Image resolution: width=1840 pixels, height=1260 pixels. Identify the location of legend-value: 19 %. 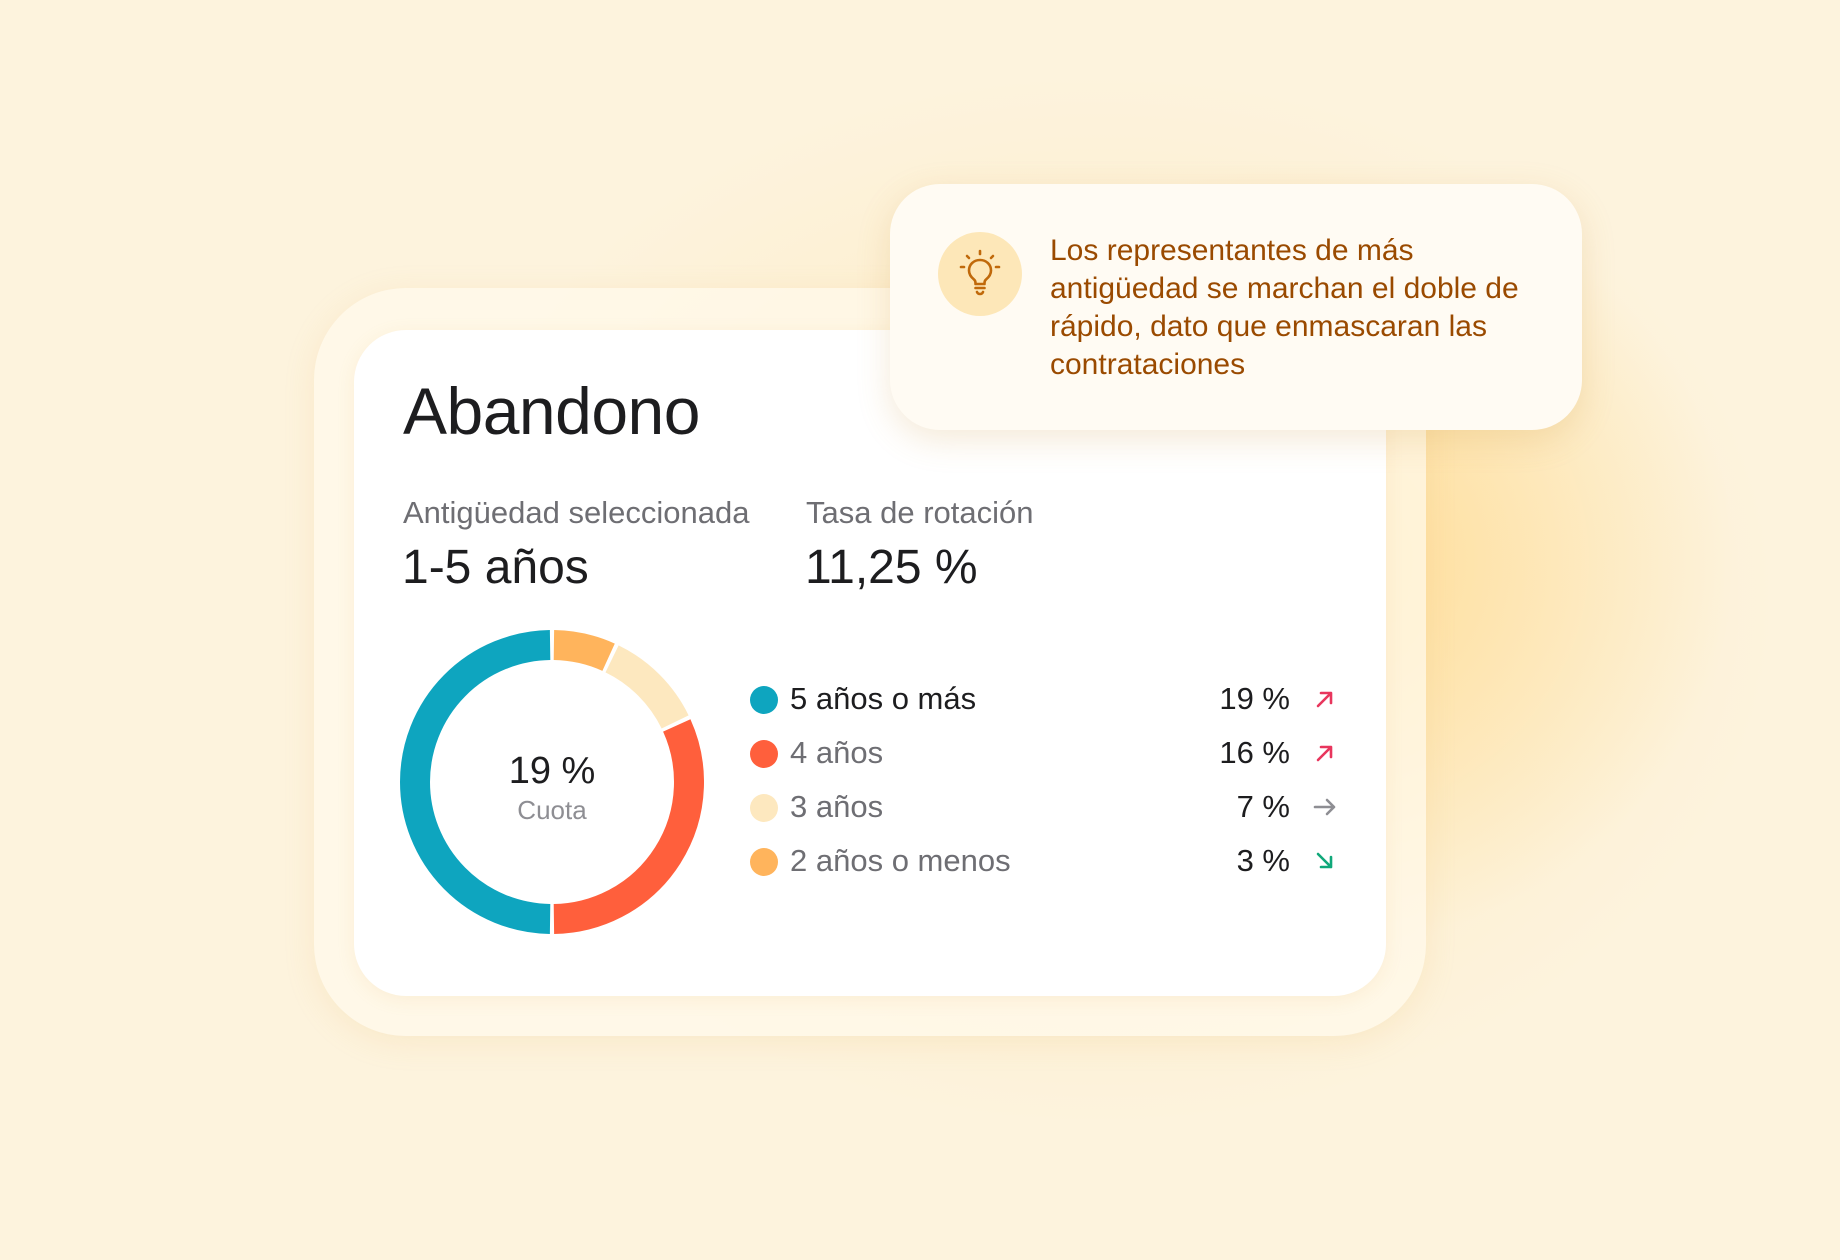
(1254, 698).